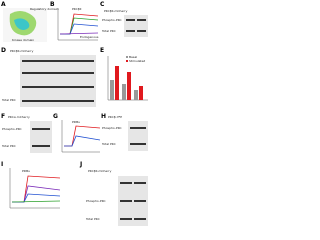 The height and width of the screenshot is (240, 320). I want to click on panel-letter: J, so click(80, 164).